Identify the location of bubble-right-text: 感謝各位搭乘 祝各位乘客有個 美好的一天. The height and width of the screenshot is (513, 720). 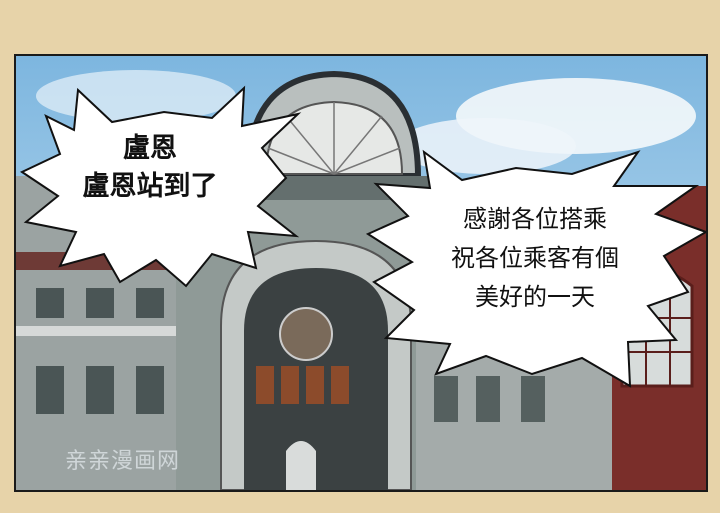
(535, 258).